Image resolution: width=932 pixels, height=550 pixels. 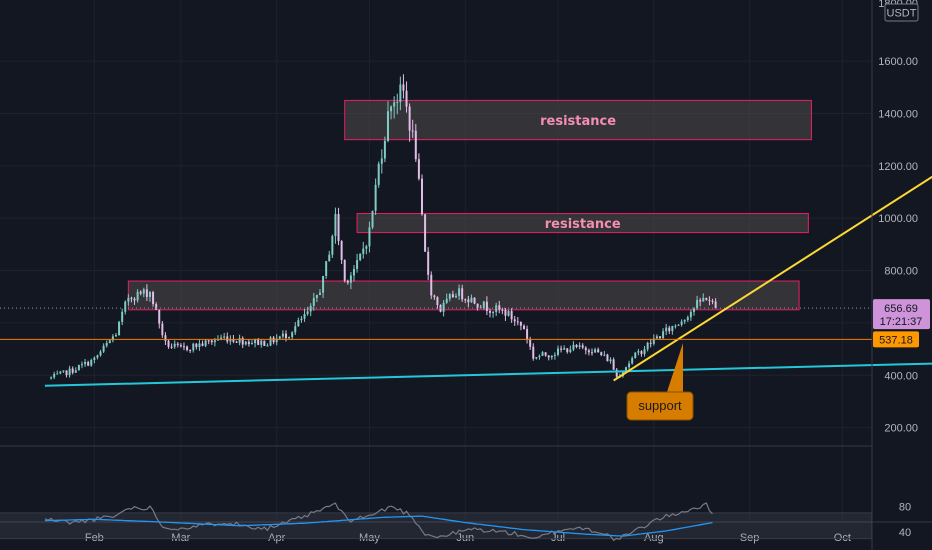 What do you see at coordinates (898, 114) in the screenshot?
I see `y-tick-label: 1400.00` at bounding box center [898, 114].